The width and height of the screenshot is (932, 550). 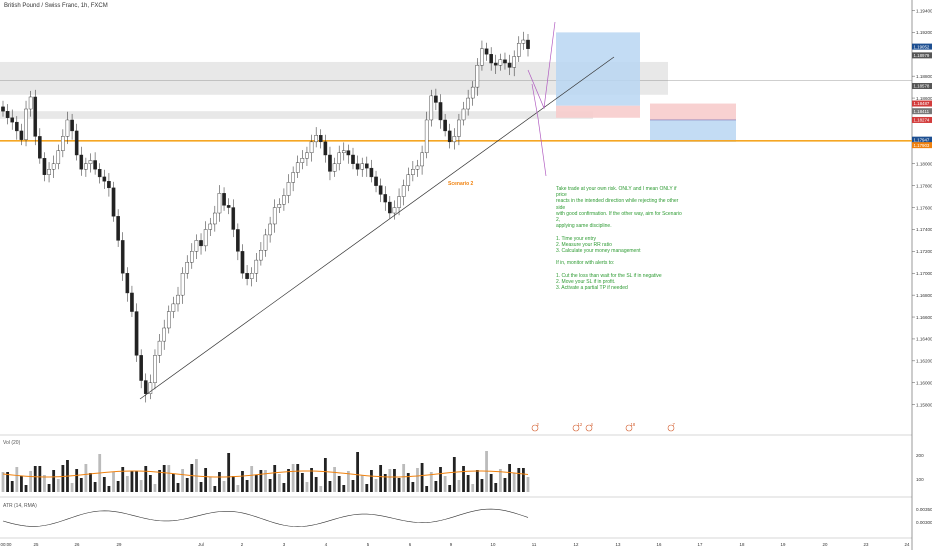 I want to click on projection-down, so click(x=539, y=130).